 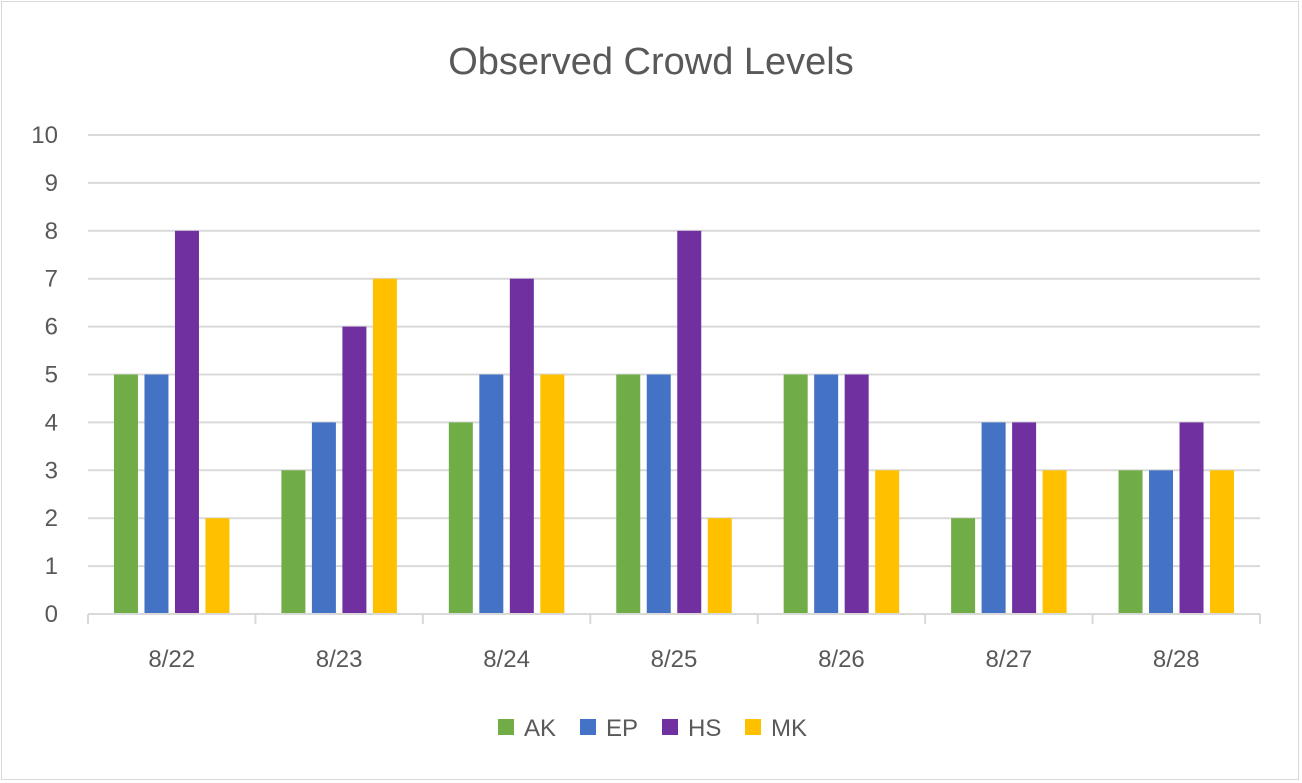 What do you see at coordinates (51, 327) in the screenshot?
I see `y-tick-label: 6` at bounding box center [51, 327].